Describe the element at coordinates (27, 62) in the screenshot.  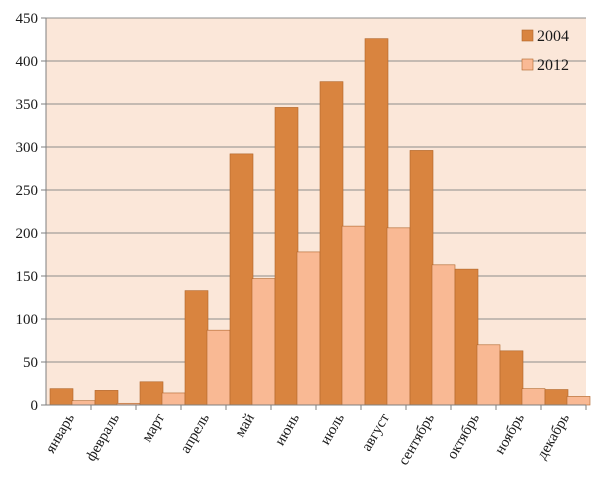
I see `y-tick-label: 400` at that location.